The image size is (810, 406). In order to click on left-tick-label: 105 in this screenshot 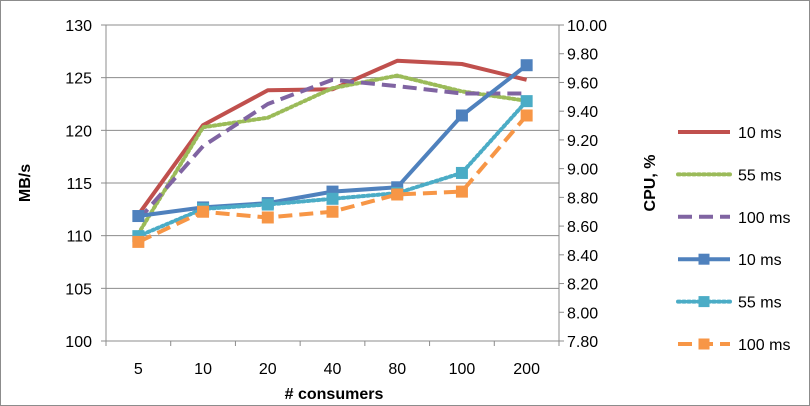, I will do `click(78, 289)`.